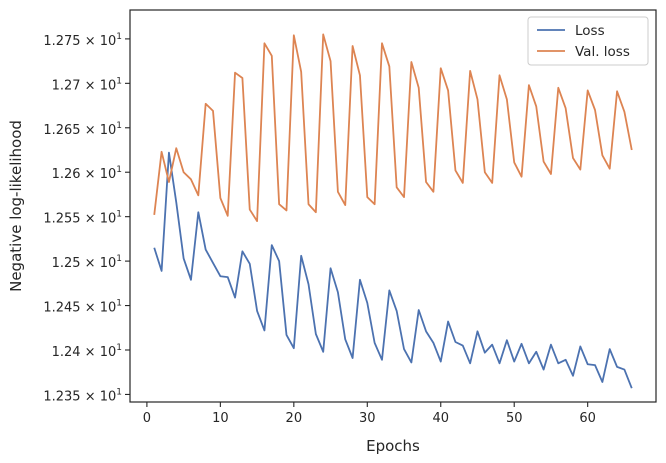 Image resolution: width=666 pixels, height=463 pixels. Describe the element at coordinates (82, 307) in the screenshot. I see `y-tick-label: 1.245 × 10¹` at that location.